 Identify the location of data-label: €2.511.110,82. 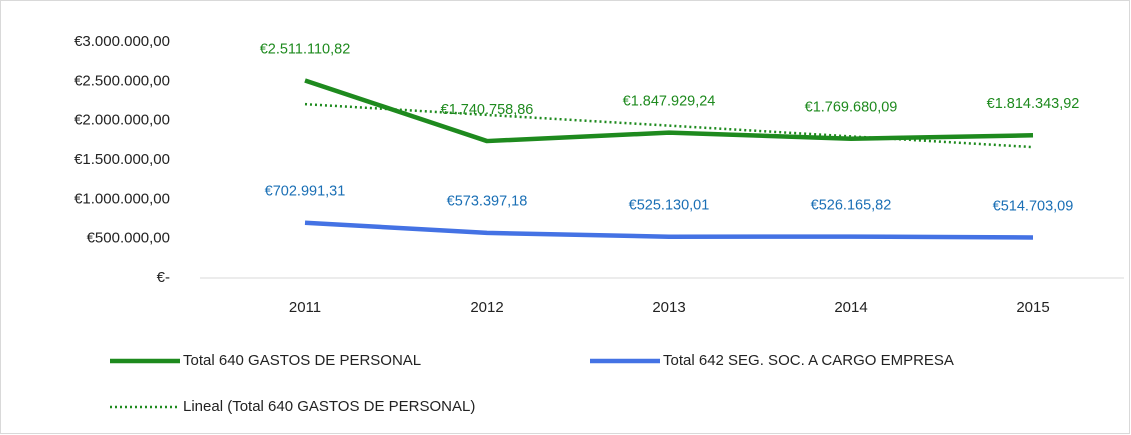
(305, 49).